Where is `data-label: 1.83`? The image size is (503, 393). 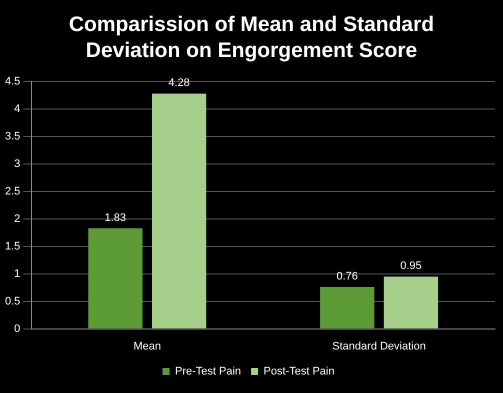 data-label: 1.83 is located at coordinates (115, 218).